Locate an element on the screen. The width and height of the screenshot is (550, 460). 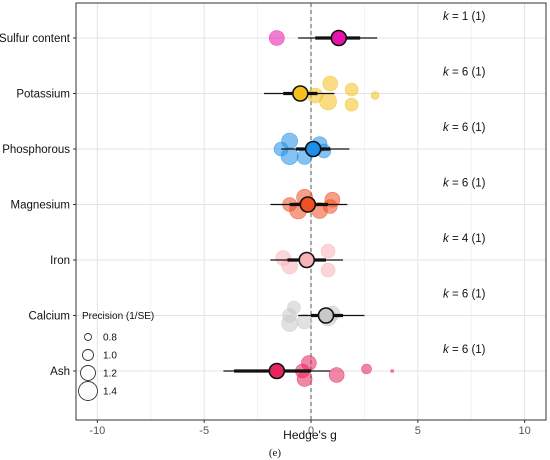
category-label: Ash is located at coordinates (60, 372).